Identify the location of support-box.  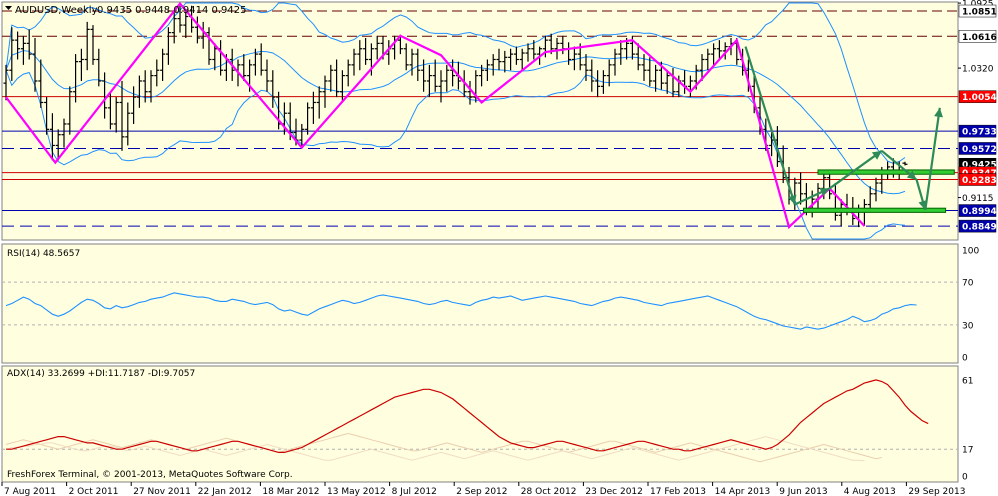
(875, 210).